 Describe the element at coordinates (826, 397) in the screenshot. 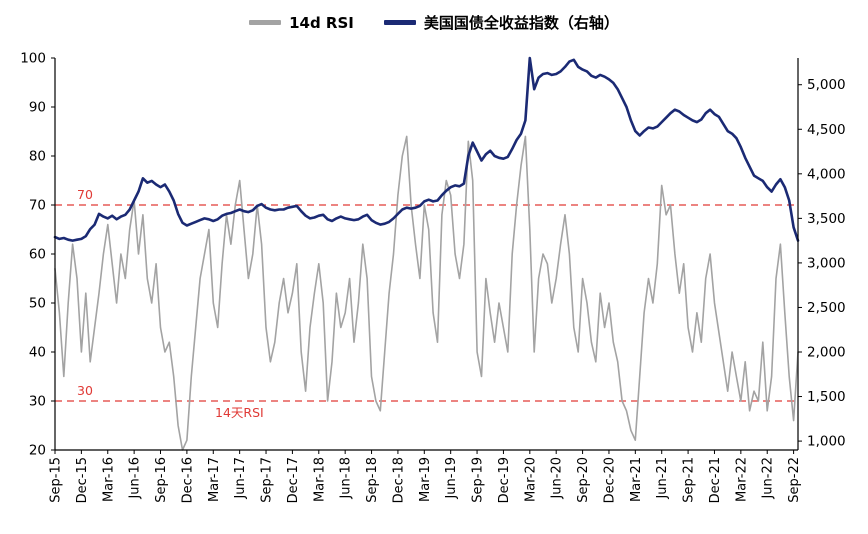

I see `right-axis-tick-label: 1,500` at that location.